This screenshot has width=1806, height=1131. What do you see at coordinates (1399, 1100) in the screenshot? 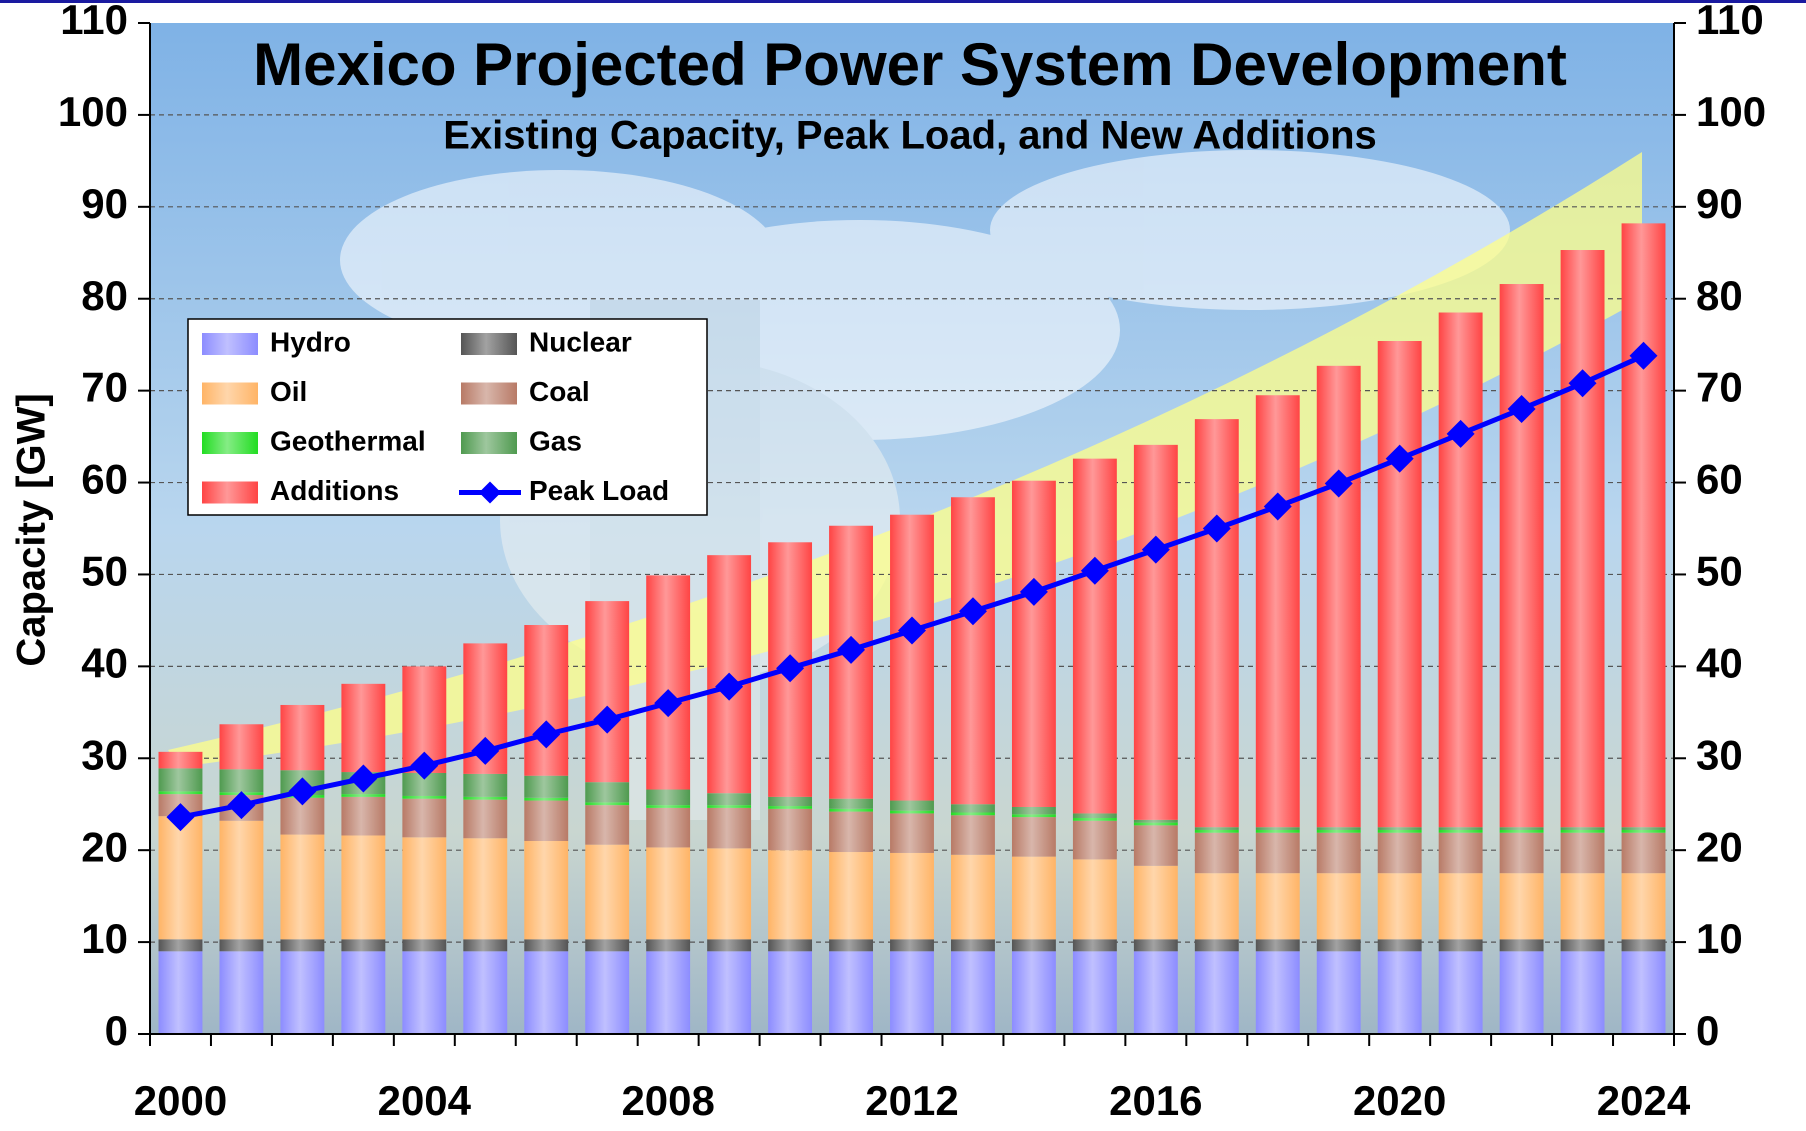
I see `x-tick-label: 2020` at bounding box center [1399, 1100].